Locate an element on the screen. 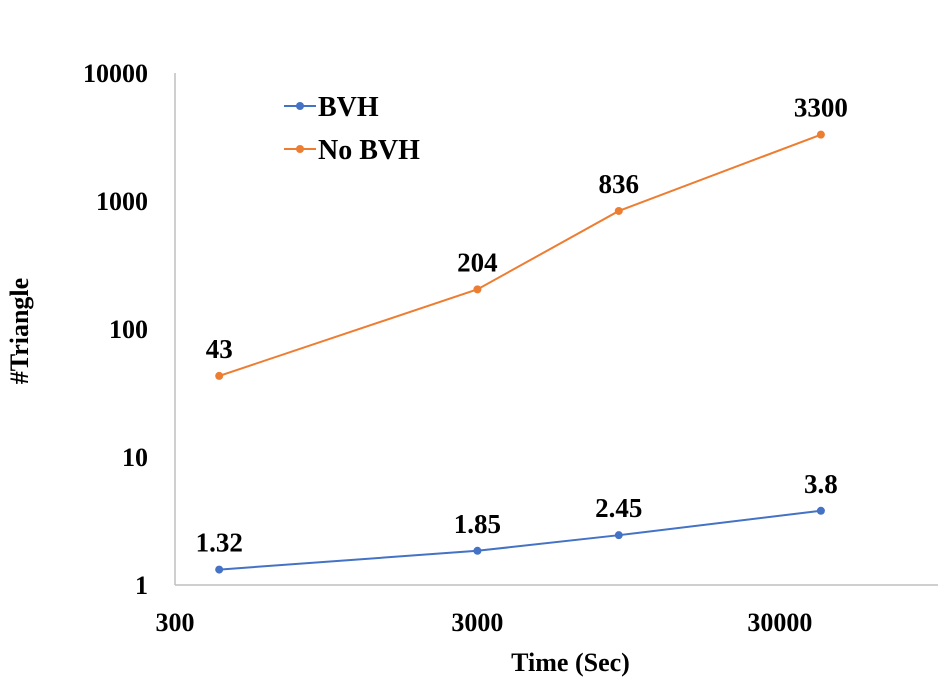 The width and height of the screenshot is (940, 691). series-line is located at coordinates (520, 540).